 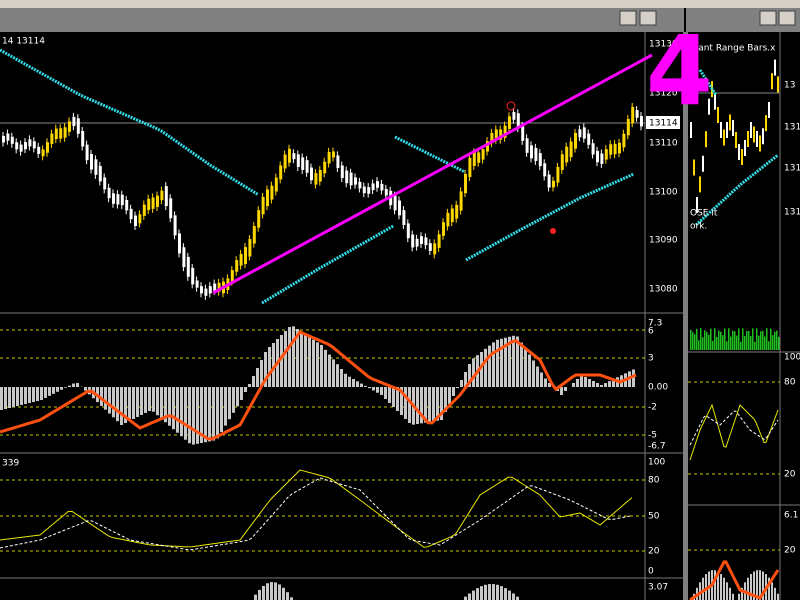 I want to click on signal-line, so click(x=318, y=385).